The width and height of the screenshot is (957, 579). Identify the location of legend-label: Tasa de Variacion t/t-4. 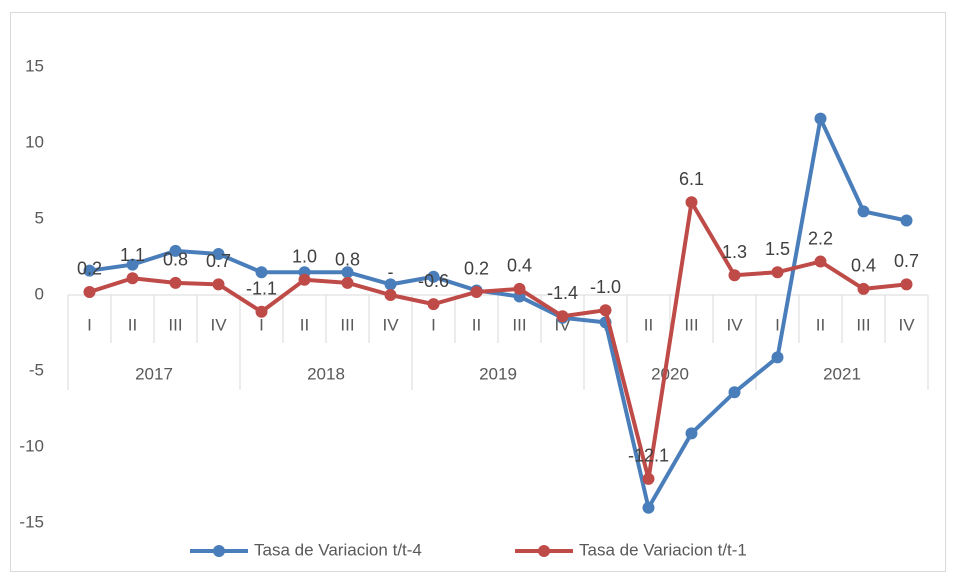
(338, 549).